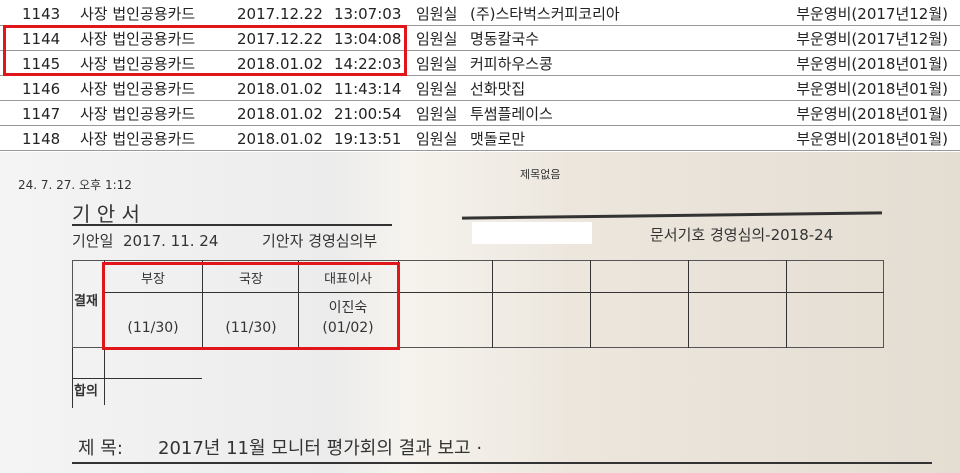  I want to click on drafter: 경영심의부, so click(343, 241).